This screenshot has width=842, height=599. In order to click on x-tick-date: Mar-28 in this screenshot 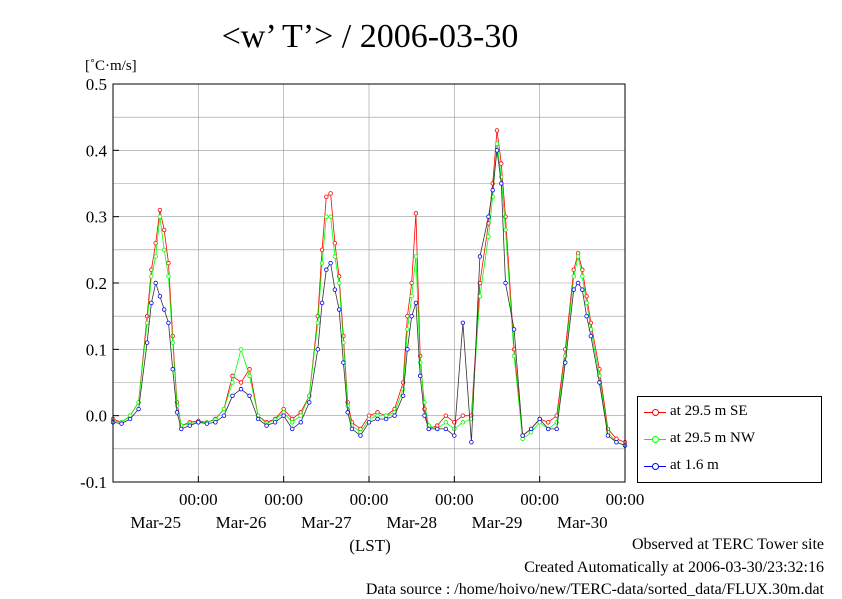, I will do `click(411, 522)`.